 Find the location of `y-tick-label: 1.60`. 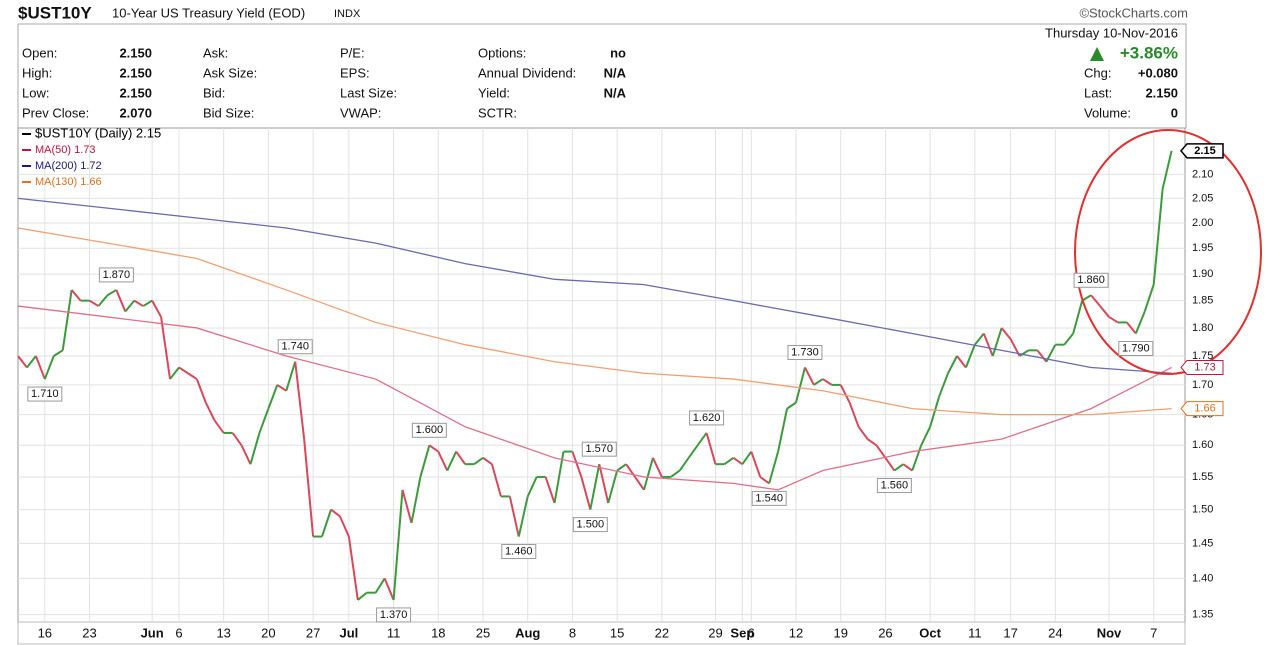

y-tick-label: 1.60 is located at coordinates (1202, 445).